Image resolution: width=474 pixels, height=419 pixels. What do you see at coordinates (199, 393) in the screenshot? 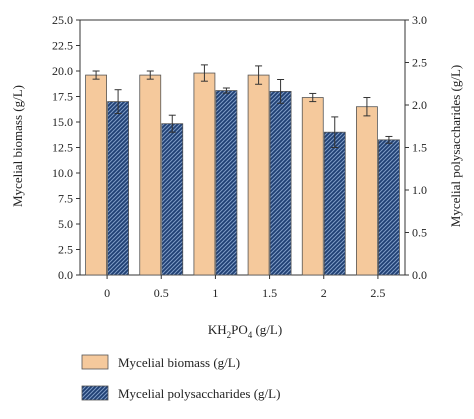
I see `legend-label-polysaccharides: Mycelial polysaccharides (g/L)` at bounding box center [199, 393].